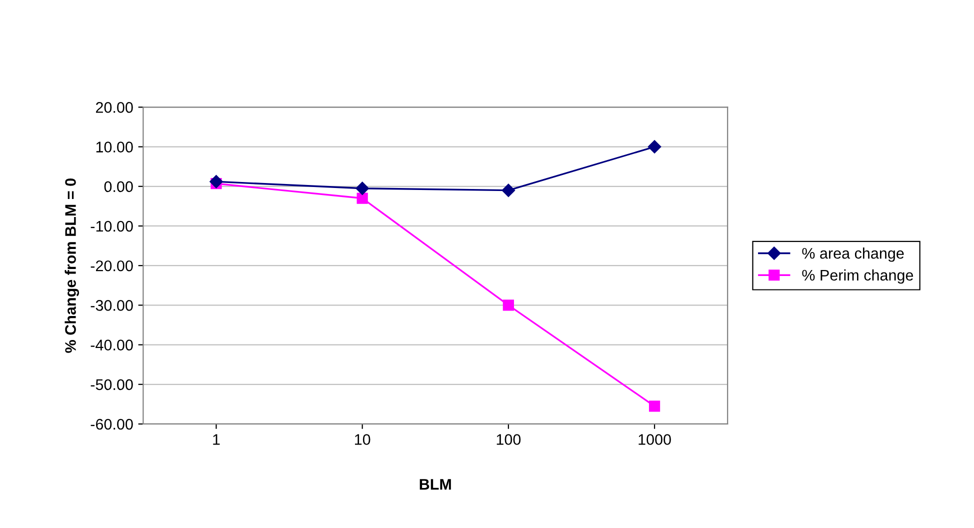  I want to click on y-tick-label: 0.00, so click(118, 186).